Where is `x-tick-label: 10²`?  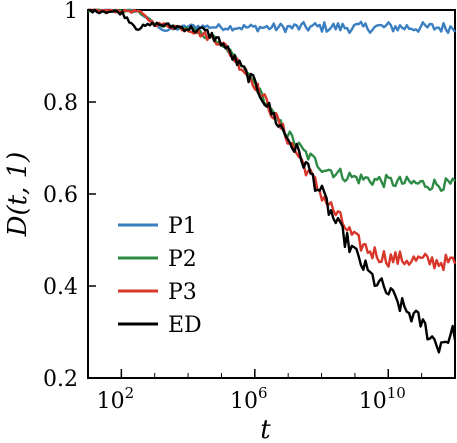
x-tick-label: 10² is located at coordinates (116, 399).